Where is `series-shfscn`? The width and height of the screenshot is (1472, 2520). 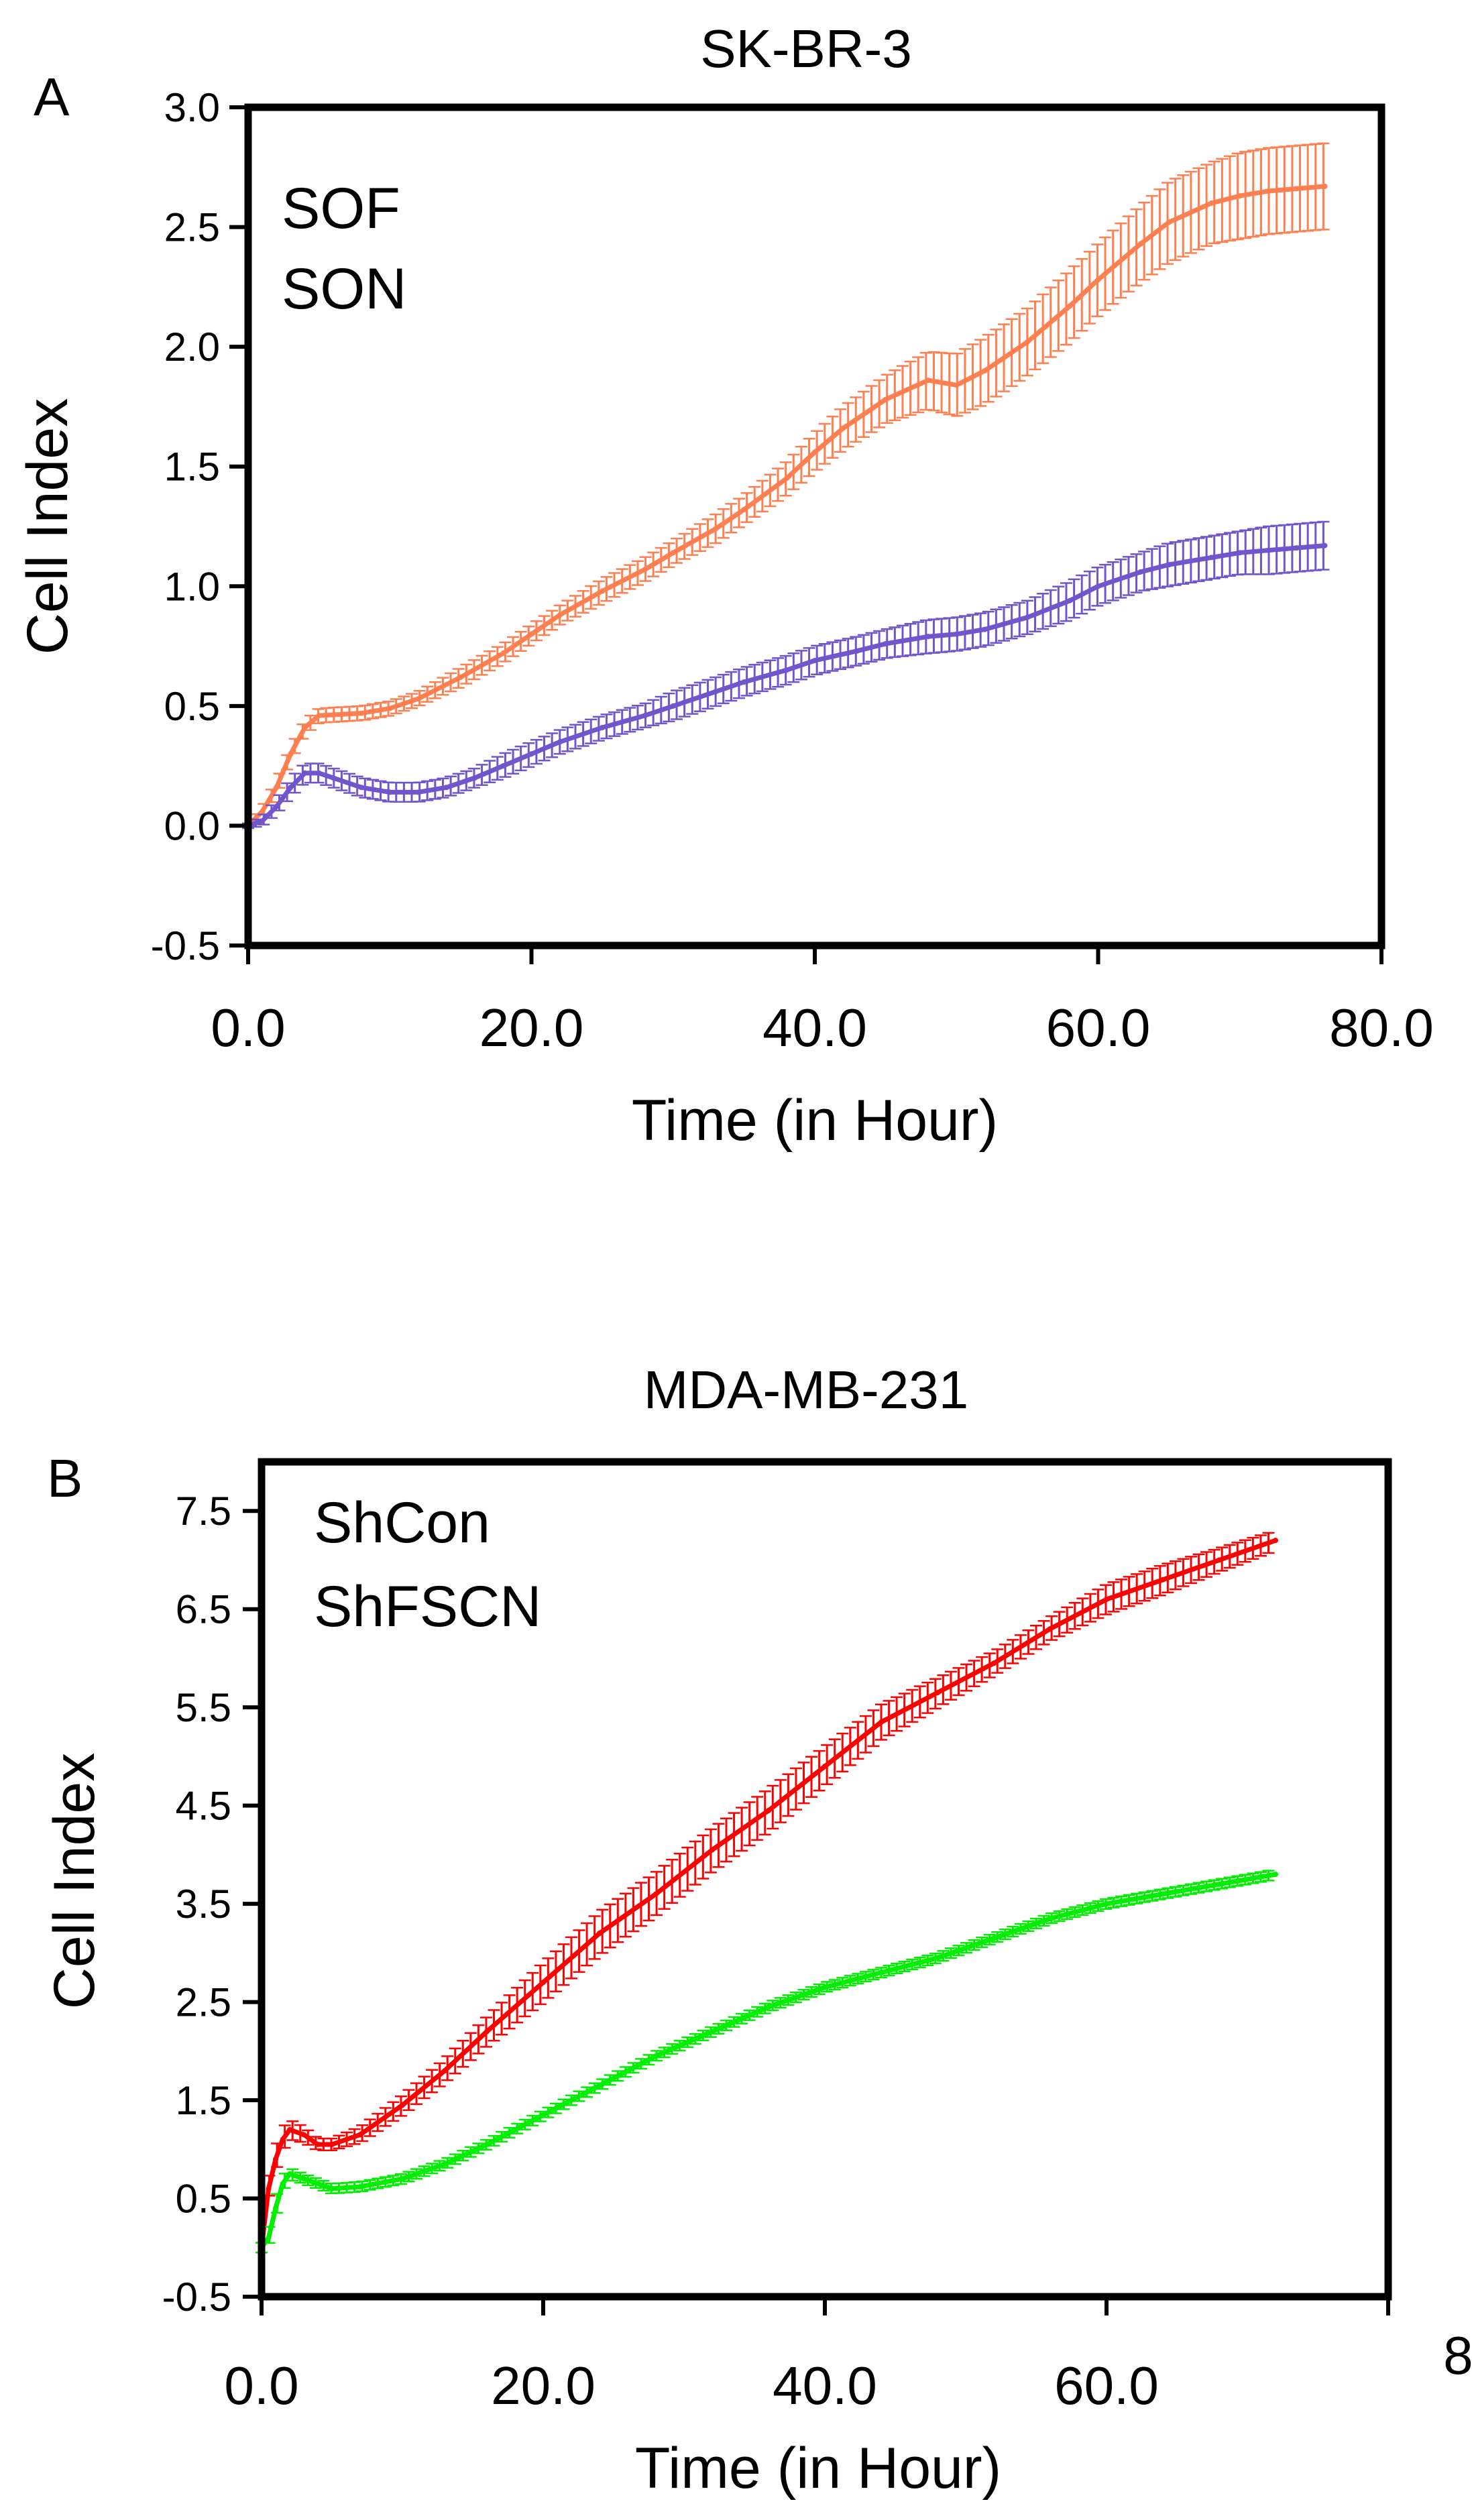 series-shfscn is located at coordinates (767, 2062).